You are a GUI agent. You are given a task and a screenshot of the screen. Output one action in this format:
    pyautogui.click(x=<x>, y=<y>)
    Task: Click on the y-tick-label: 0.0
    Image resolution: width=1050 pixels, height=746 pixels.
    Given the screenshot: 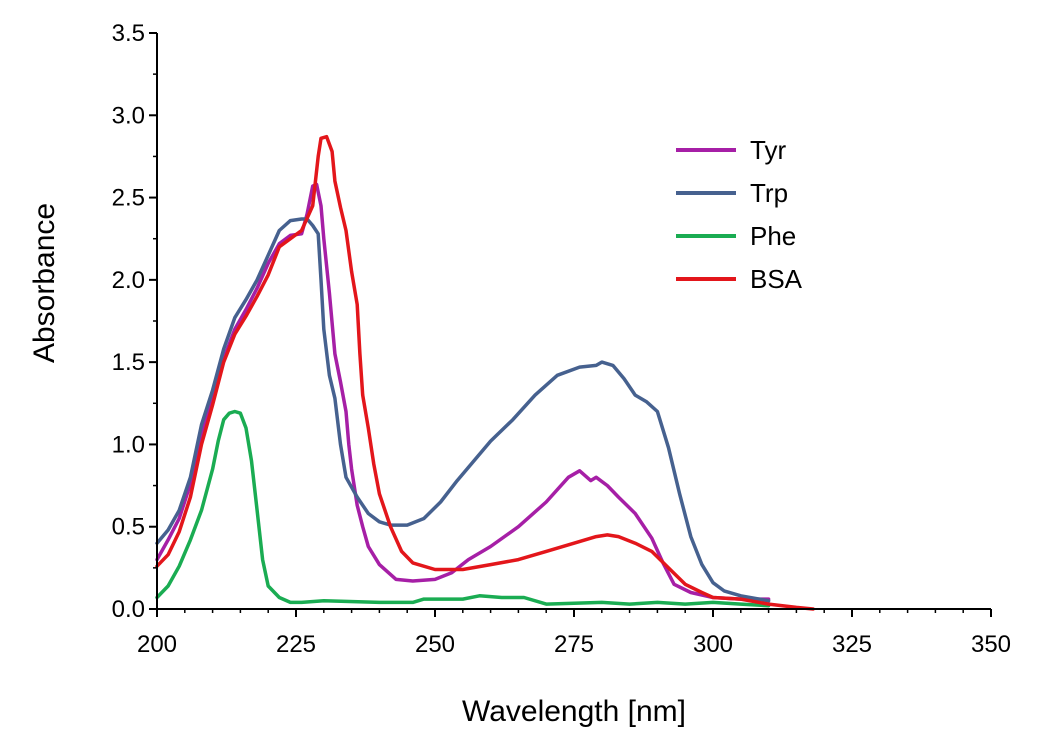 What is the action you would take?
    pyautogui.click(x=128, y=609)
    